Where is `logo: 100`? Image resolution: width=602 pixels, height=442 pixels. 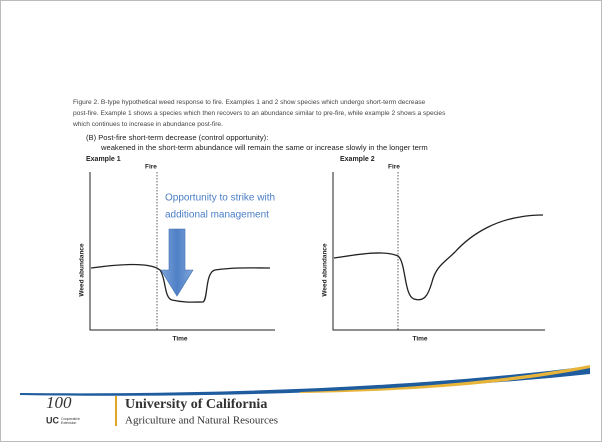 logo: 100 is located at coordinates (59, 402).